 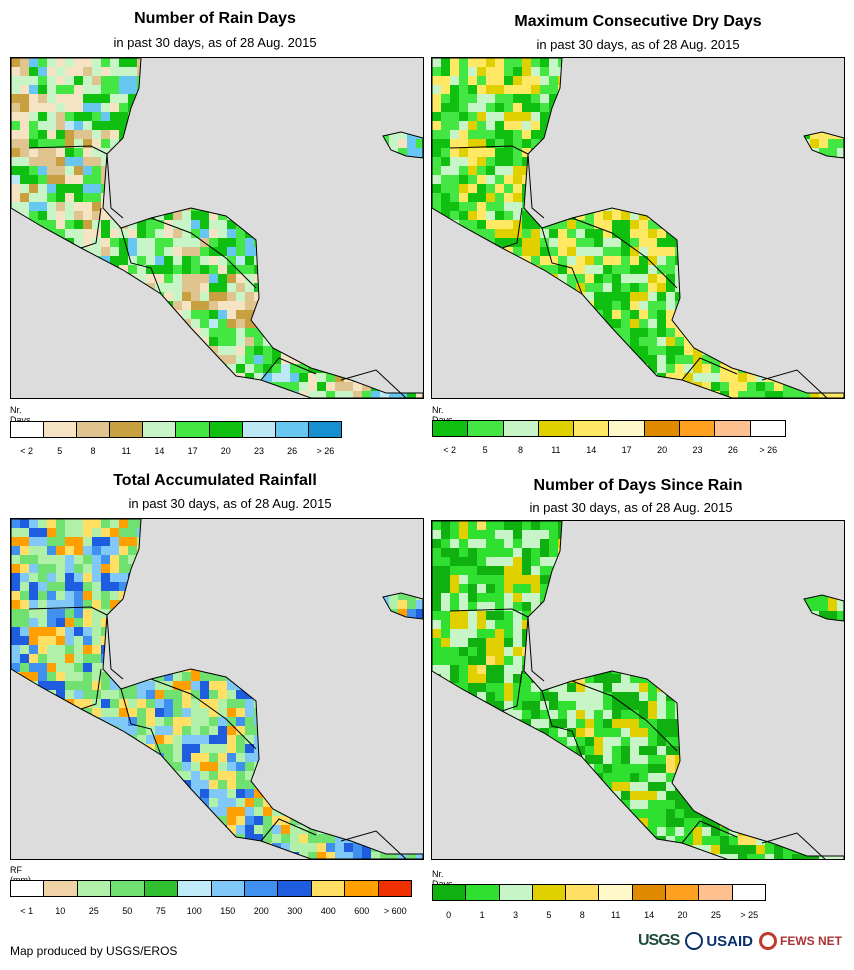 I want to click on panel-title: Number of Days Since Rain, so click(x=638, y=485).